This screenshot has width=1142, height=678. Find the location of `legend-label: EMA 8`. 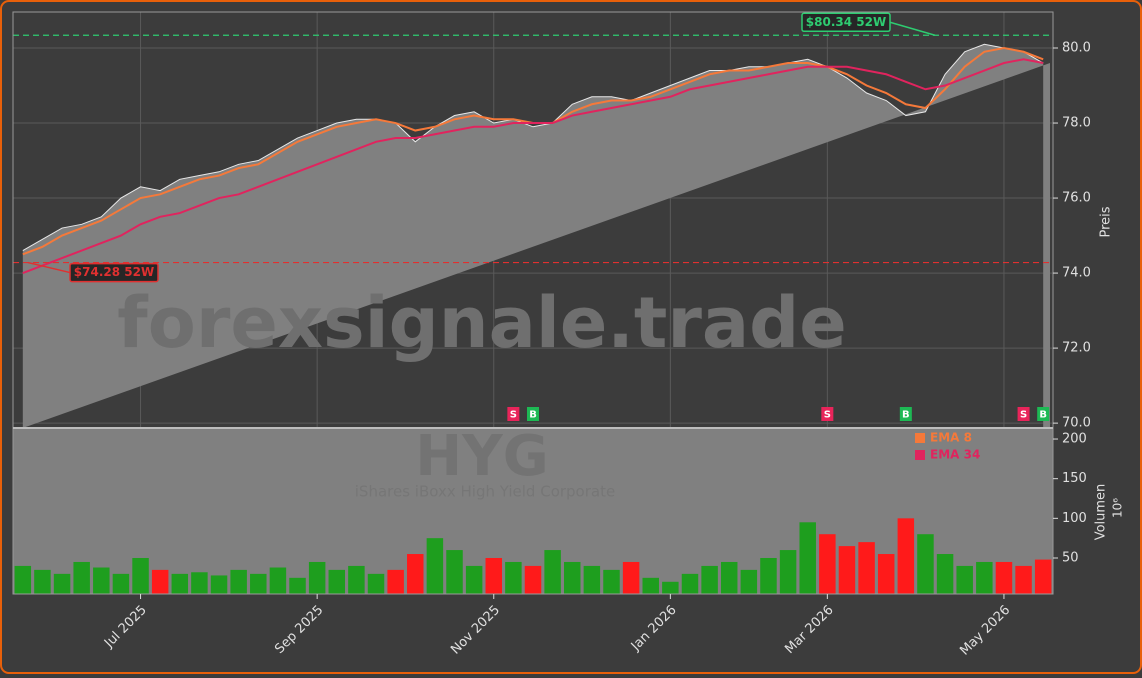

legend-label: EMA 8 is located at coordinates (951, 438).